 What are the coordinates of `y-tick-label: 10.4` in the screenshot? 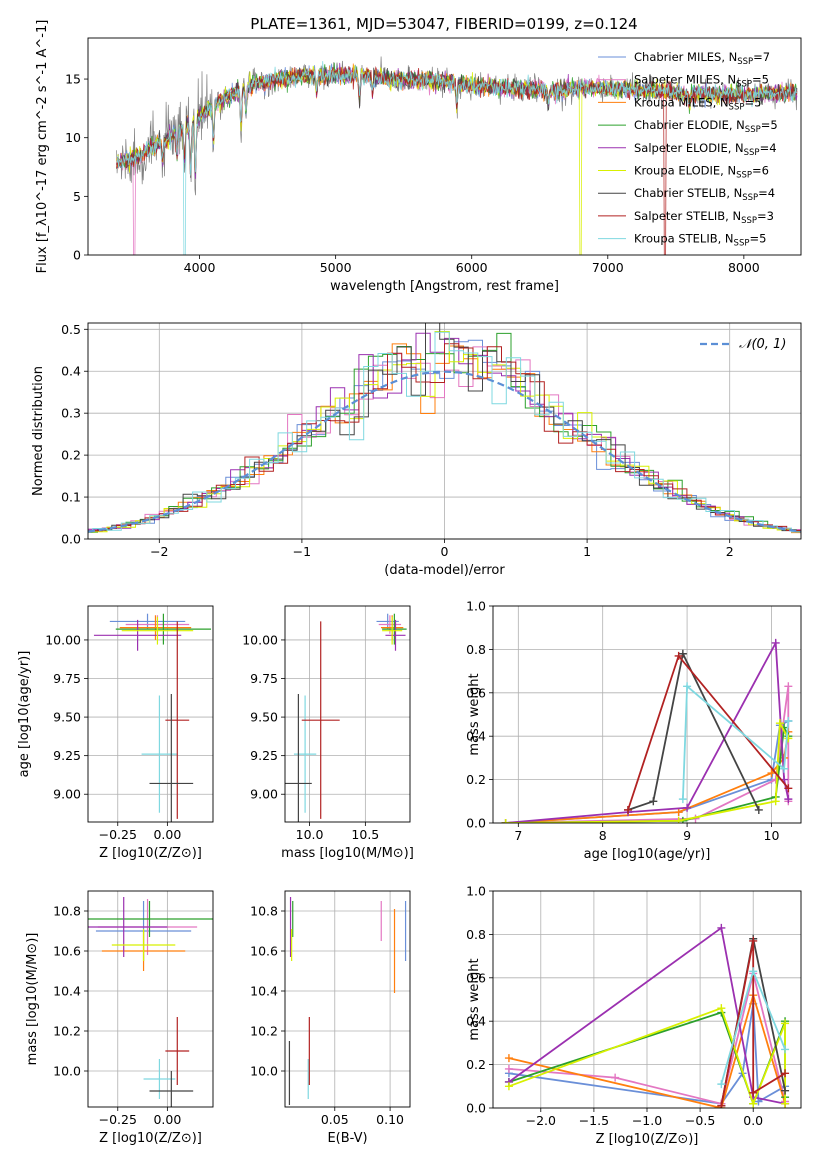 It's located at (67, 991).